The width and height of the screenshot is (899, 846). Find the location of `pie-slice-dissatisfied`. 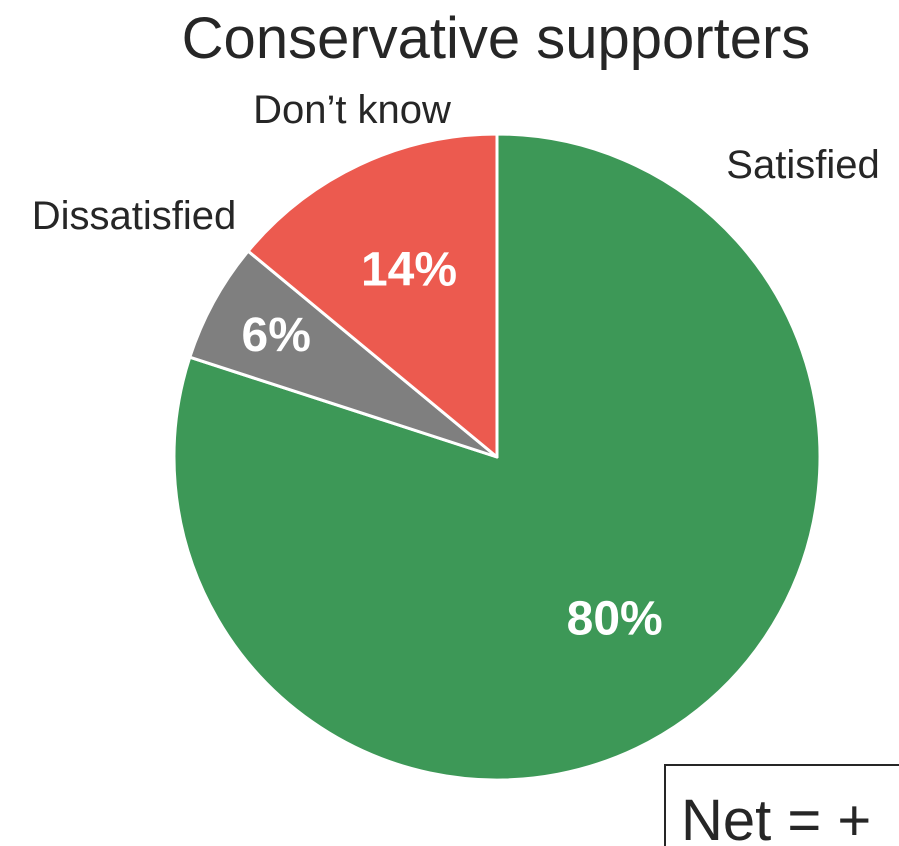

pie-slice-dissatisfied is located at coordinates (372, 295).